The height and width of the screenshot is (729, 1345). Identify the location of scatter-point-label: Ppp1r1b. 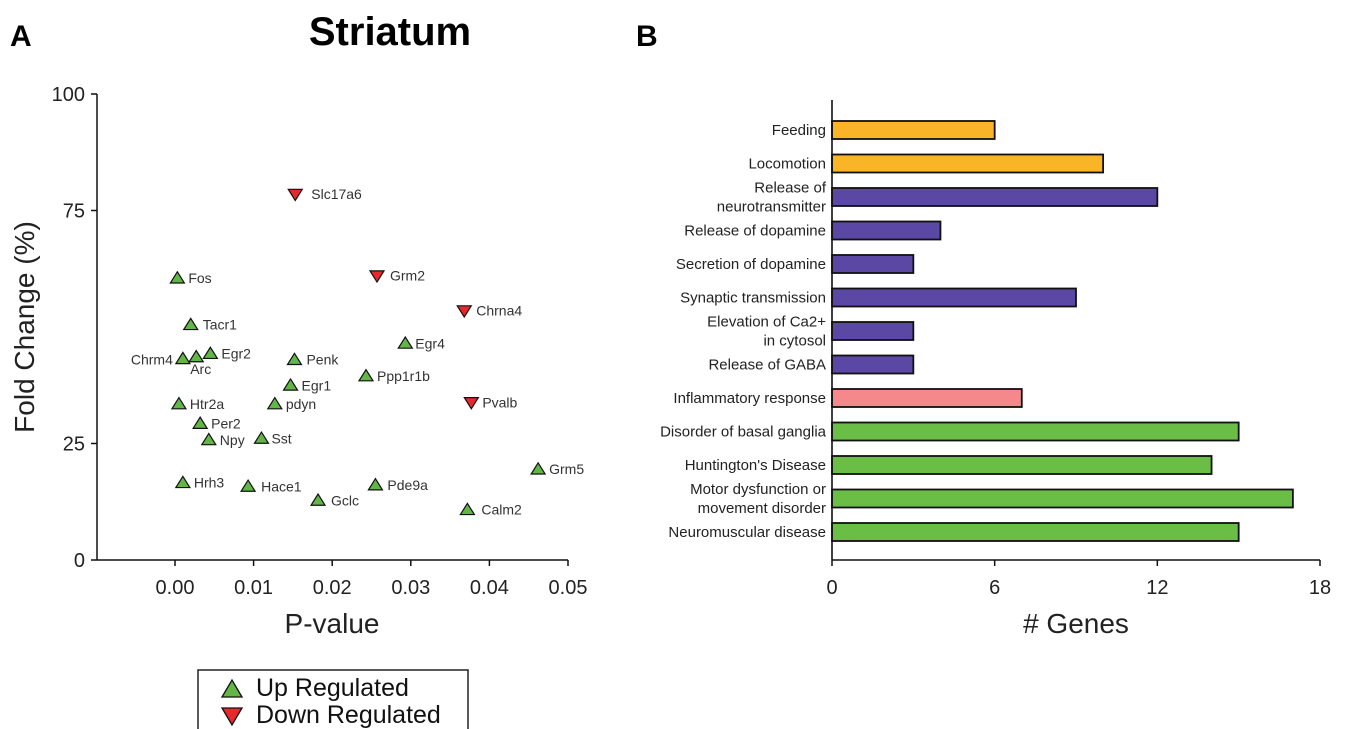
(403, 376).